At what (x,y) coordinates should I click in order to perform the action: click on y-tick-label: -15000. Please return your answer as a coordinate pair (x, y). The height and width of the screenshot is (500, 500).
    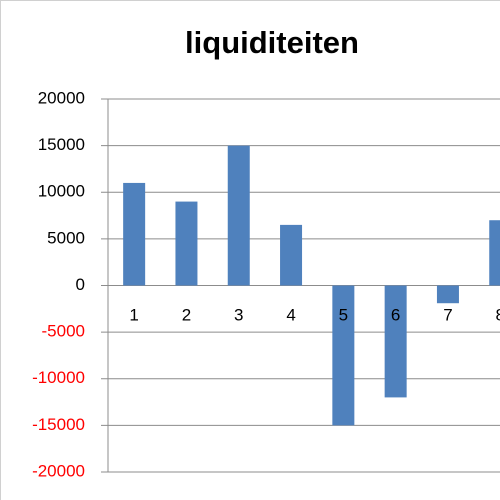
    Looking at the image, I should click on (58, 424).